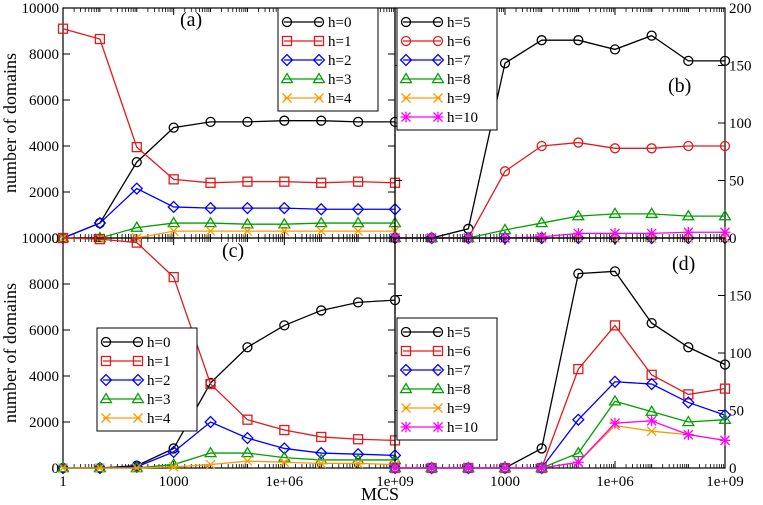  I want to click on legend-entry: h=9, so click(458, 99).